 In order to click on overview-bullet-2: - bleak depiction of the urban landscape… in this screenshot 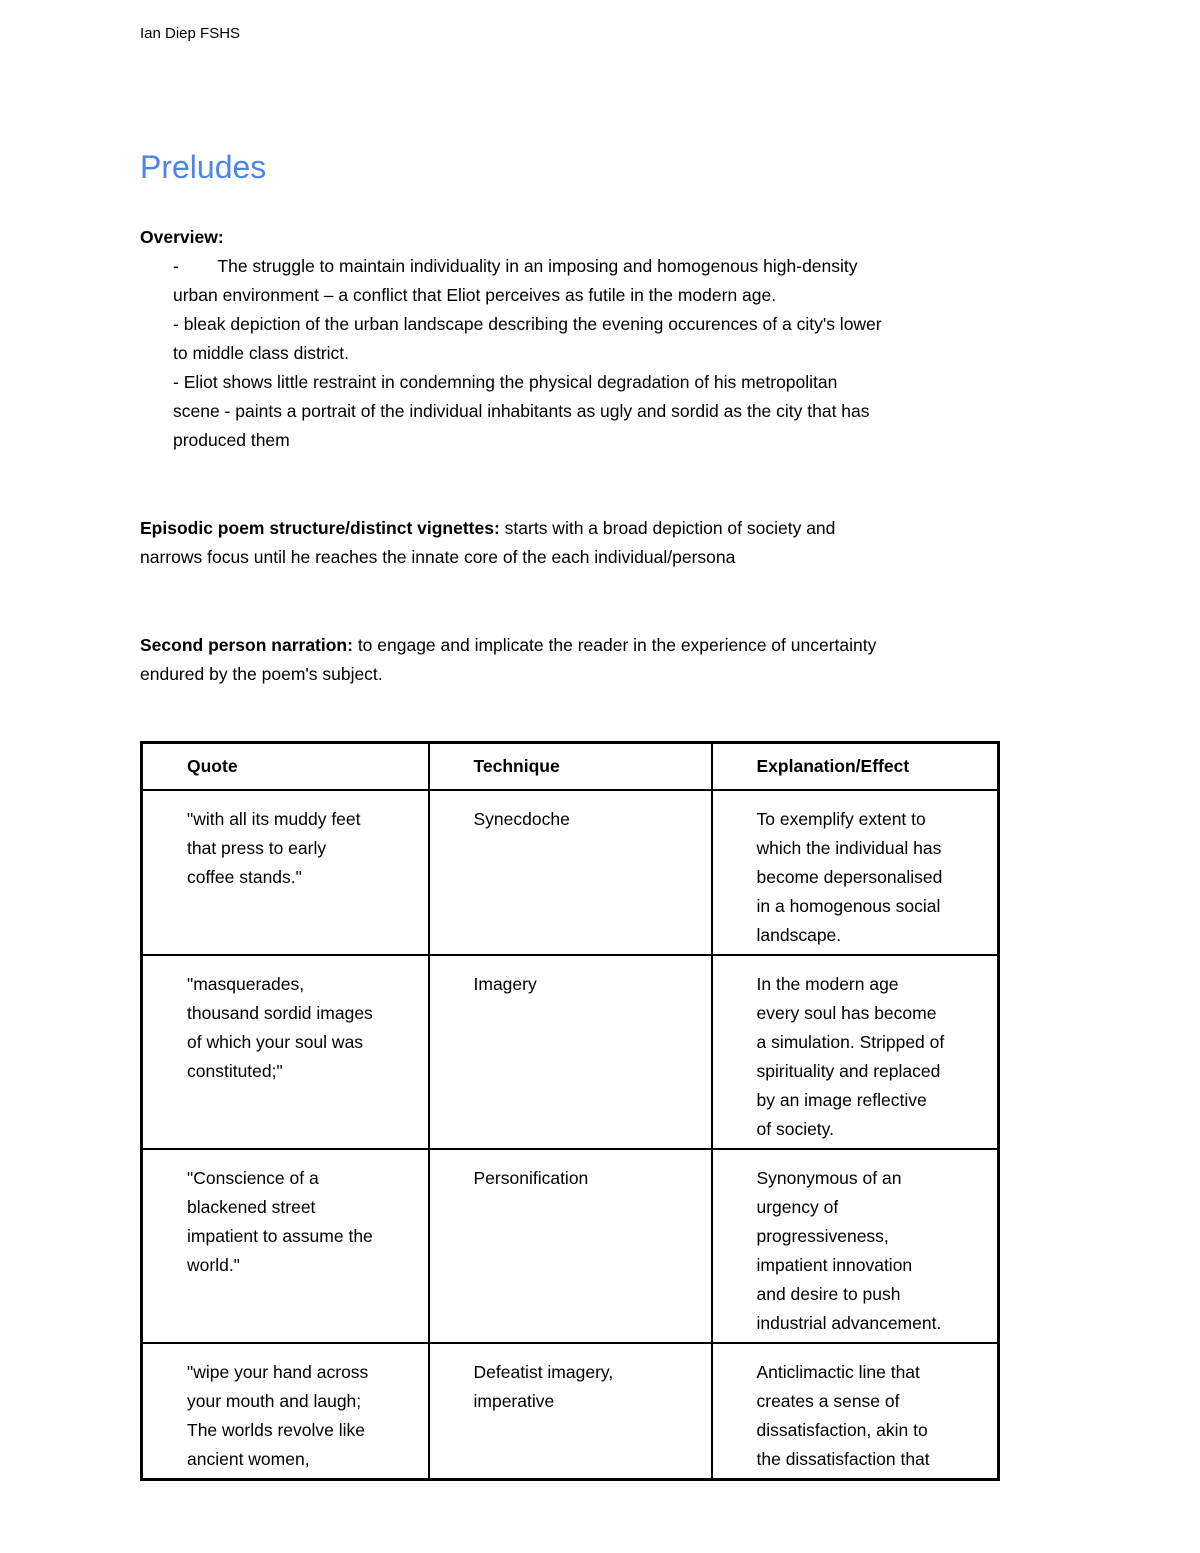, I will do `click(527, 338)`.